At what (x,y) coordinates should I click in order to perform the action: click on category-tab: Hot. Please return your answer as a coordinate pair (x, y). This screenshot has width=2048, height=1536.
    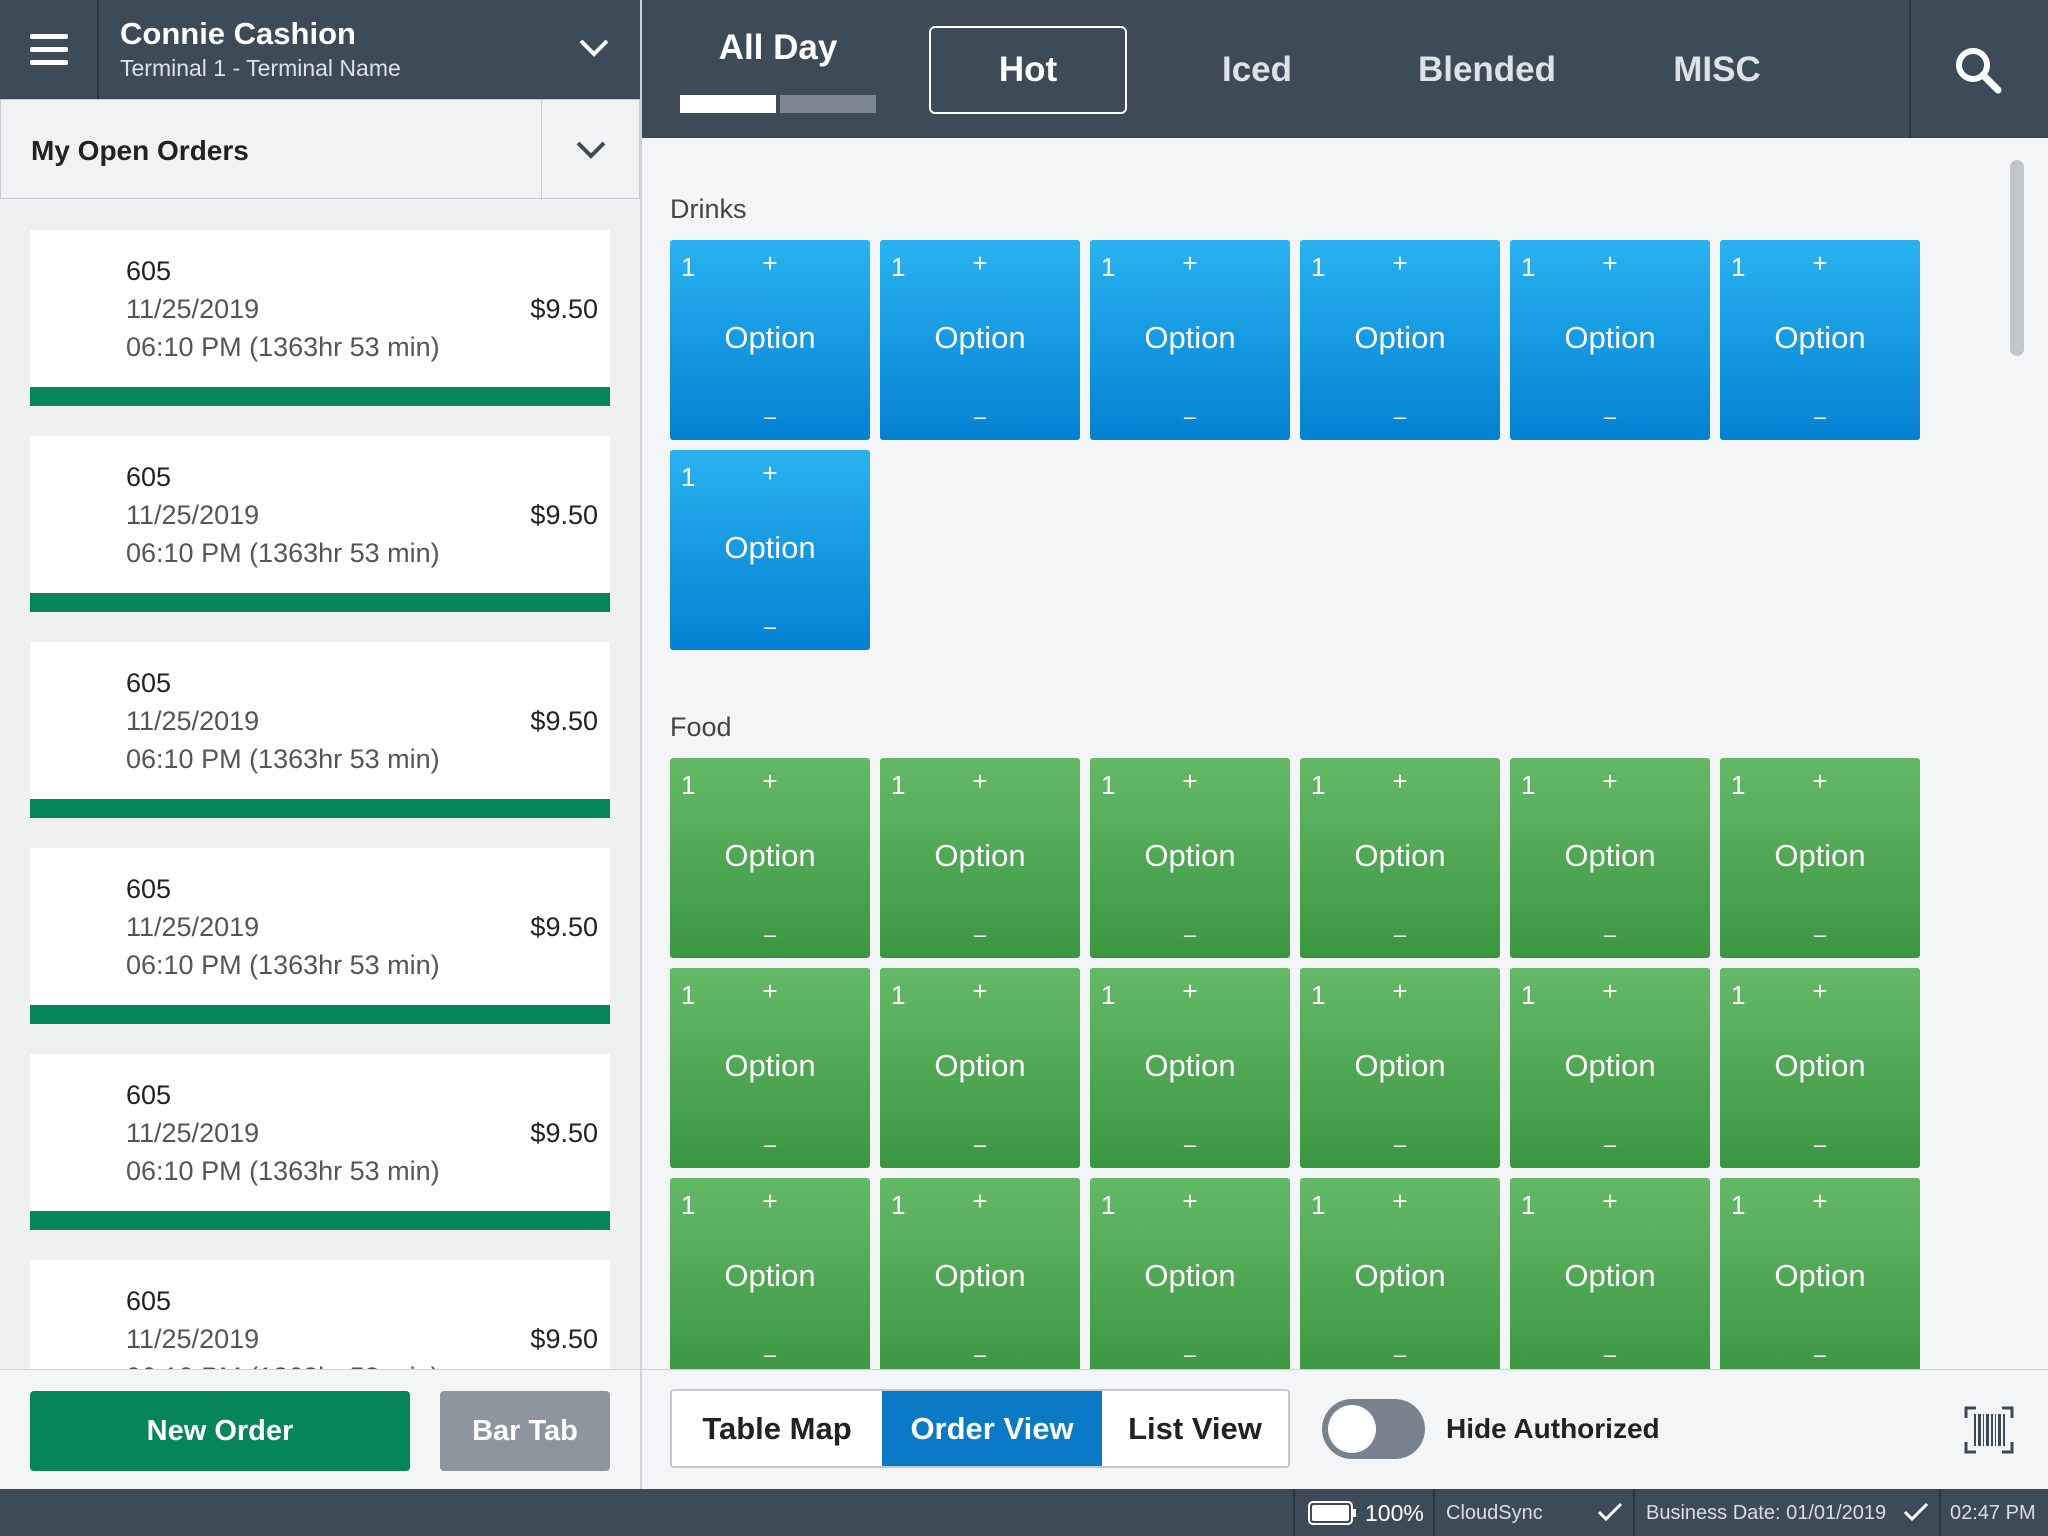
    Looking at the image, I should click on (1028, 70).